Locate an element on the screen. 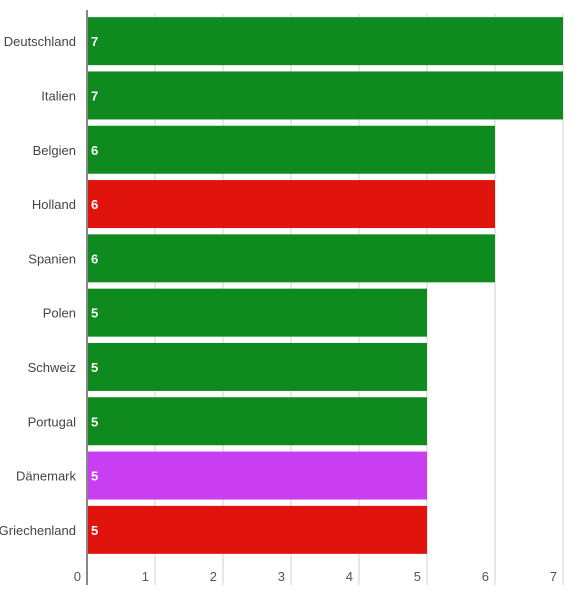 The image size is (582, 600). x-tick-label: 7 is located at coordinates (553, 576).